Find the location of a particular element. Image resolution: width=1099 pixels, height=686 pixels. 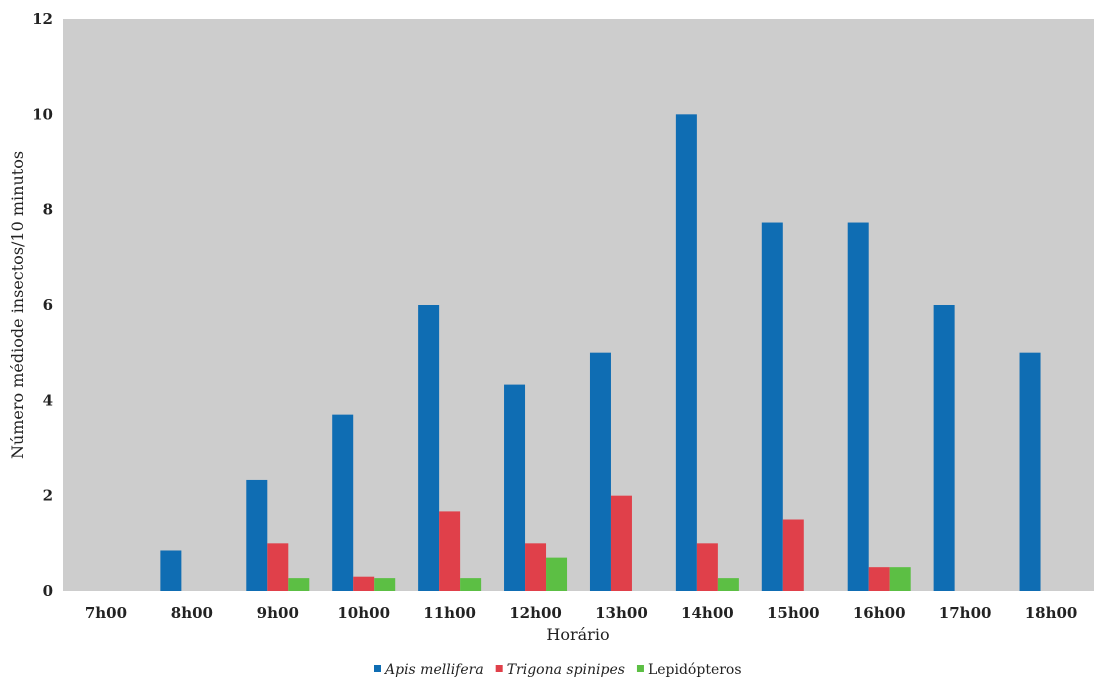

x-tick-label: 10h00 is located at coordinates (363, 613).